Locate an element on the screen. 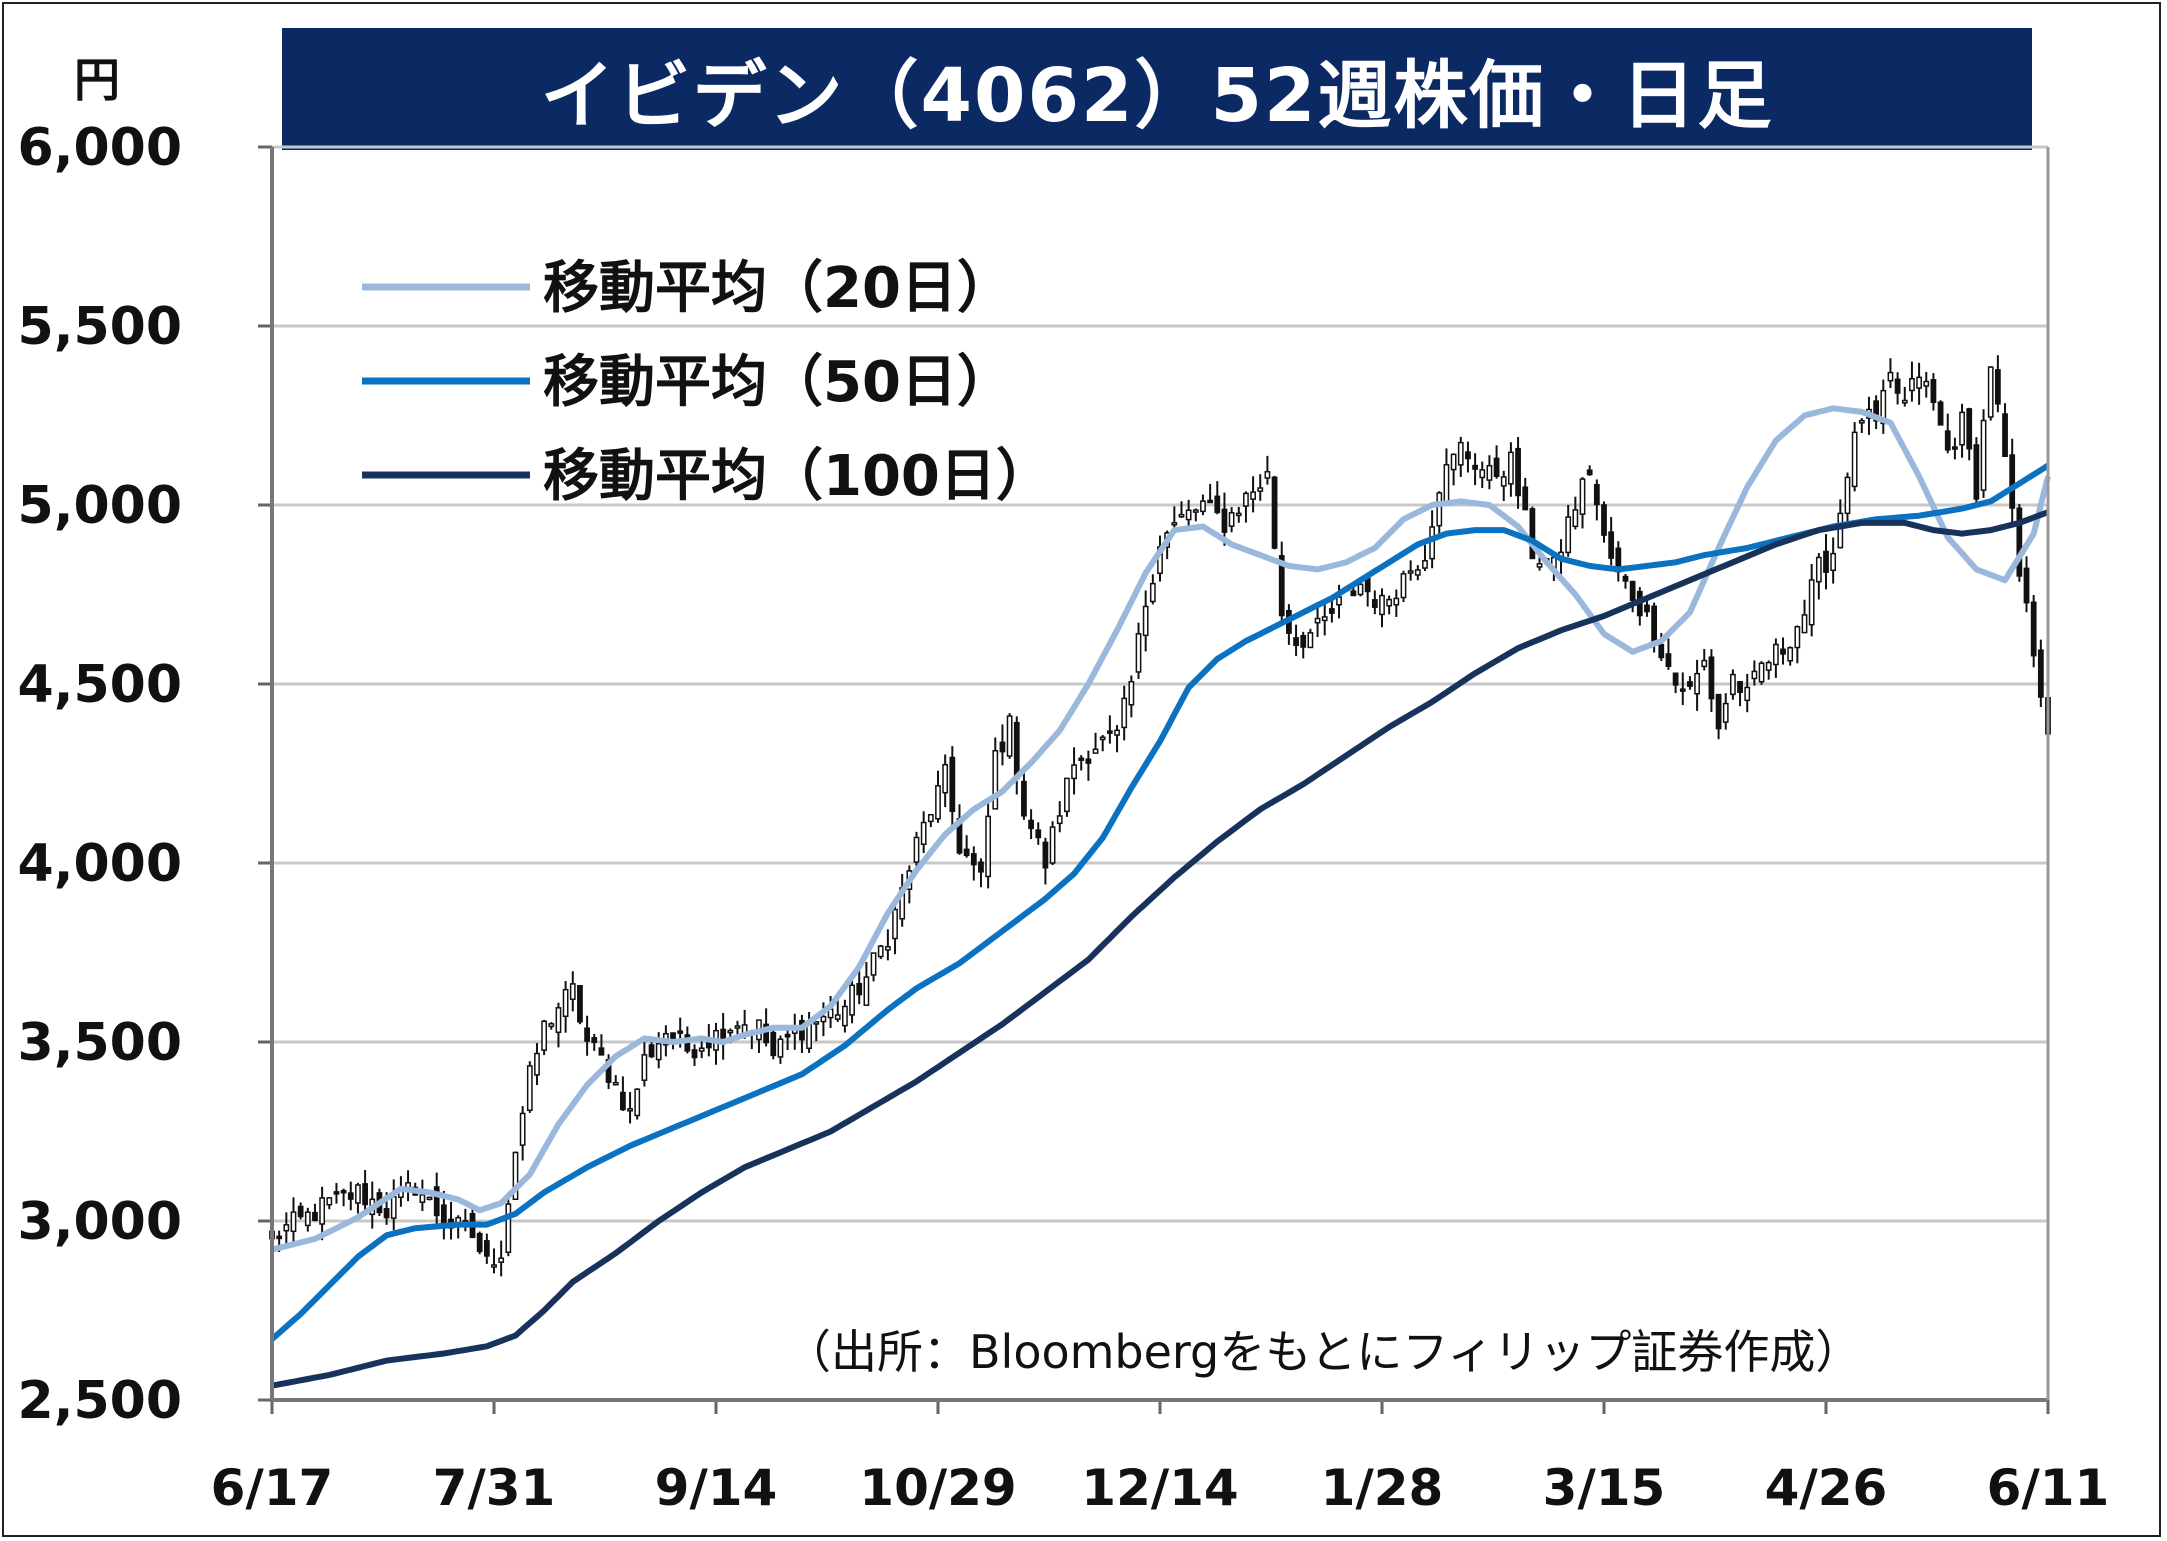 The height and width of the screenshot is (1541, 2167). x-tick-label: 4/26 is located at coordinates (1826, 1488).